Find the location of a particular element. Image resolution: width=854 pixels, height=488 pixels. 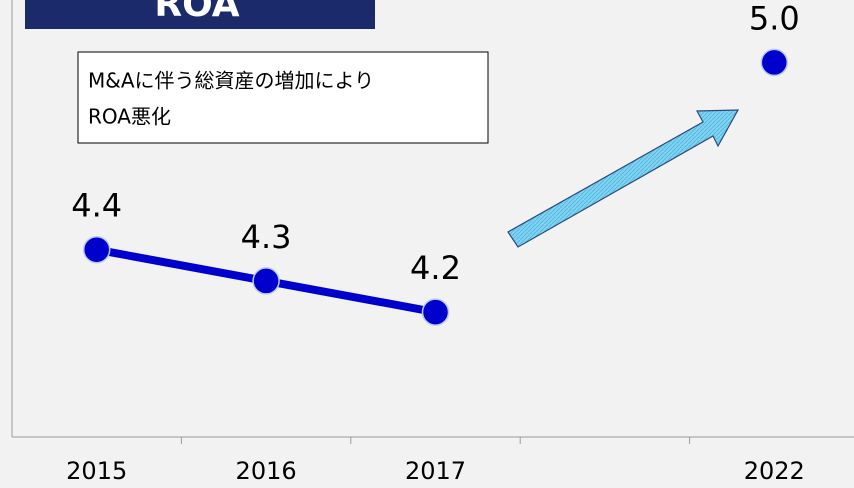

trend-arrow is located at coordinates (623, 178).